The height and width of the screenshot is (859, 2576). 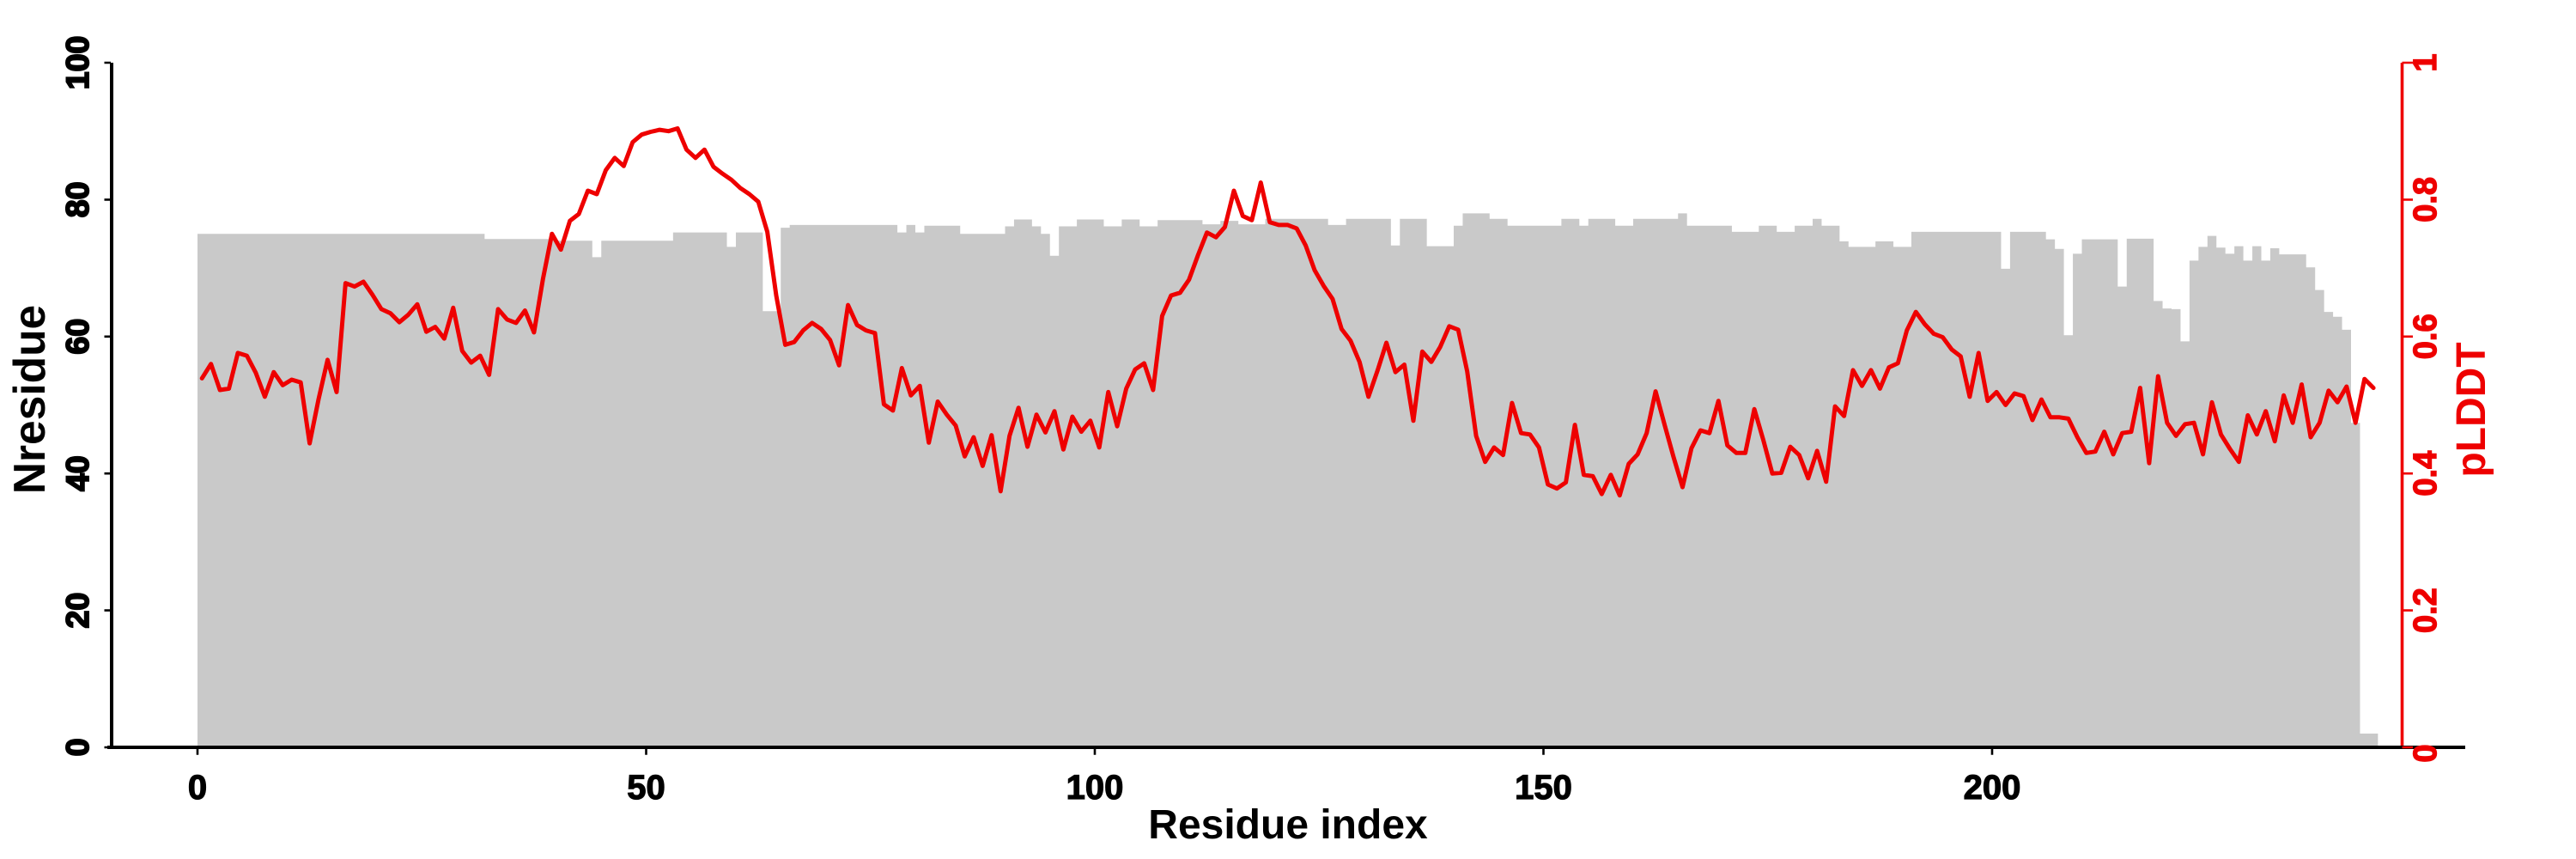 What do you see at coordinates (77, 200) in the screenshot?
I see `svg-text: 80` at bounding box center [77, 200].